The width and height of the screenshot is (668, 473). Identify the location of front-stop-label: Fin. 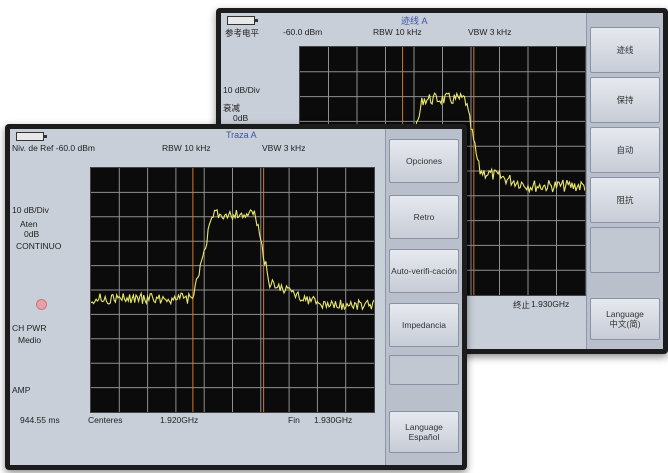
(294, 420).